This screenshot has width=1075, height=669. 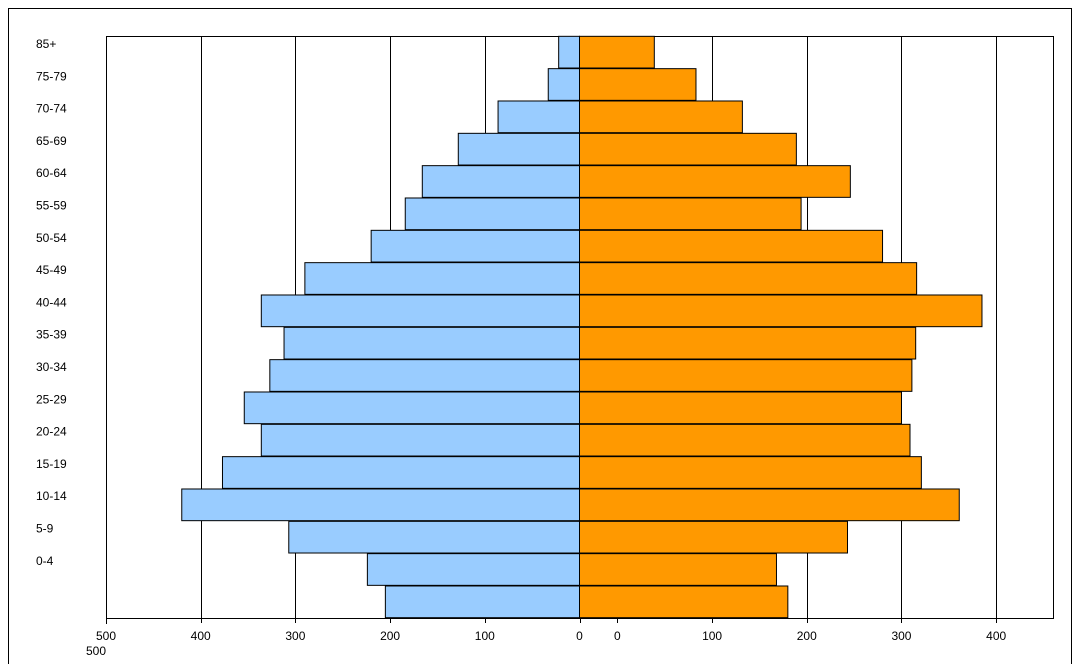 What do you see at coordinates (45, 561) in the screenshot?
I see `category-label: 0-4` at bounding box center [45, 561].